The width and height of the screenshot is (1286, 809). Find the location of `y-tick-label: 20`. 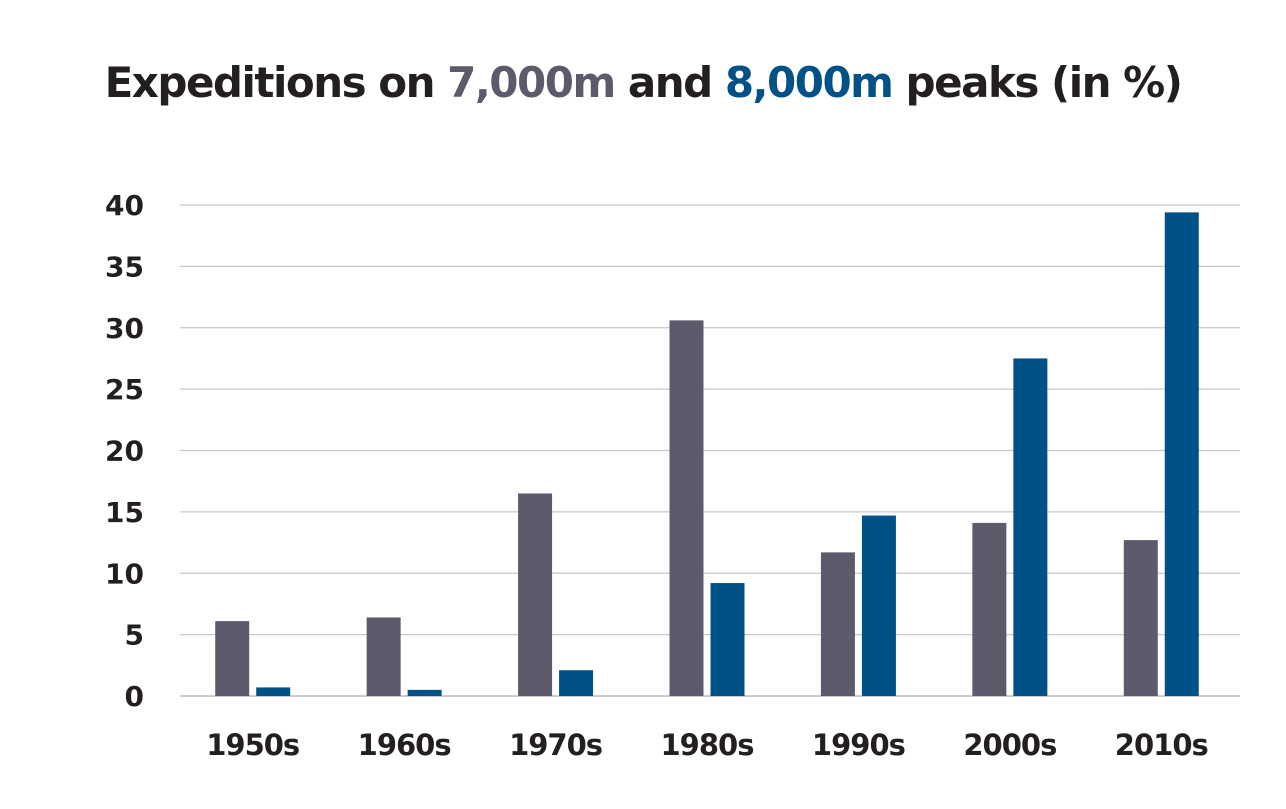

y-tick-label: 20 is located at coordinates (124, 451).